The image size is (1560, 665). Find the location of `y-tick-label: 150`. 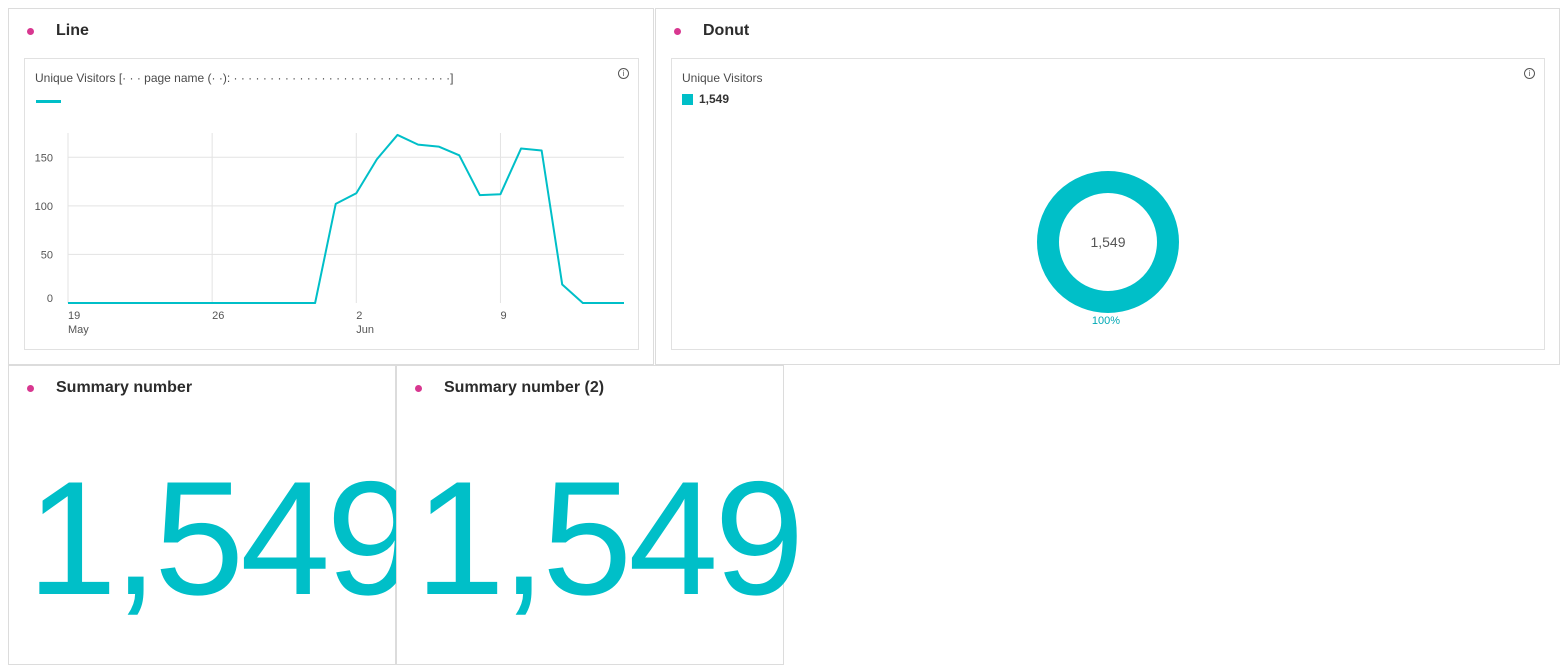

y-tick-label: 150 is located at coordinates (44, 158).